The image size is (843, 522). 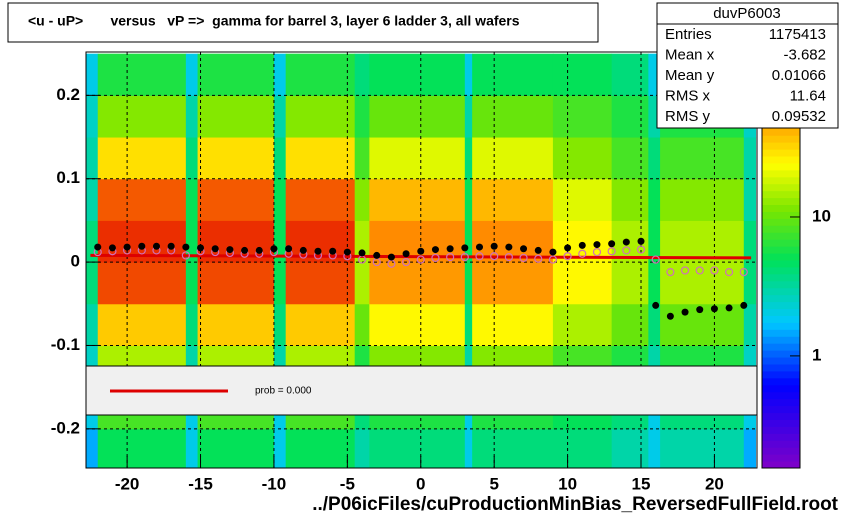 What do you see at coordinates (714, 483) in the screenshot?
I see `x-tick-label: 20` at bounding box center [714, 483].